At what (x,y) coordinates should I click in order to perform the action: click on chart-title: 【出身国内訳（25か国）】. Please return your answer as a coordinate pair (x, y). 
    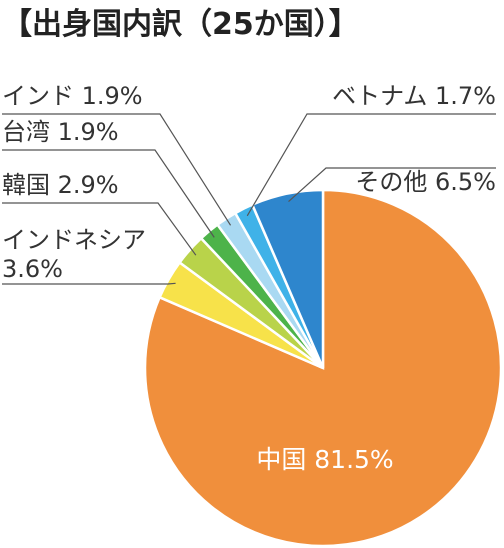
    Looking at the image, I should click on (180, 24).